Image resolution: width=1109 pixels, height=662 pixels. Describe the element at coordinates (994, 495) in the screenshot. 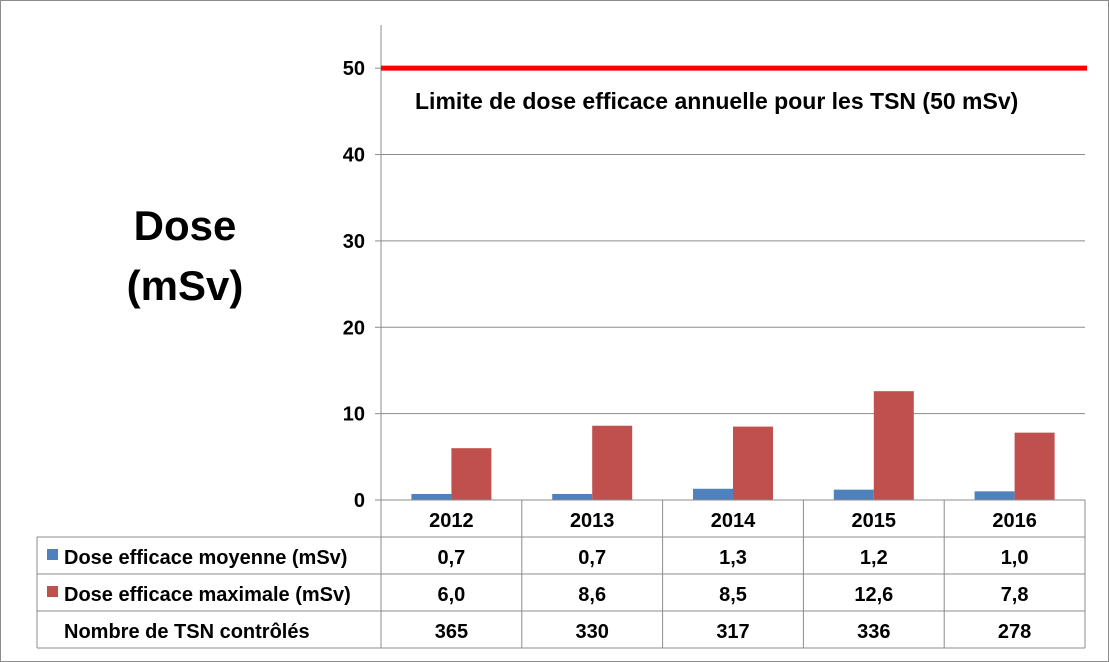

I see `bar-moyenne-2016` at that location.